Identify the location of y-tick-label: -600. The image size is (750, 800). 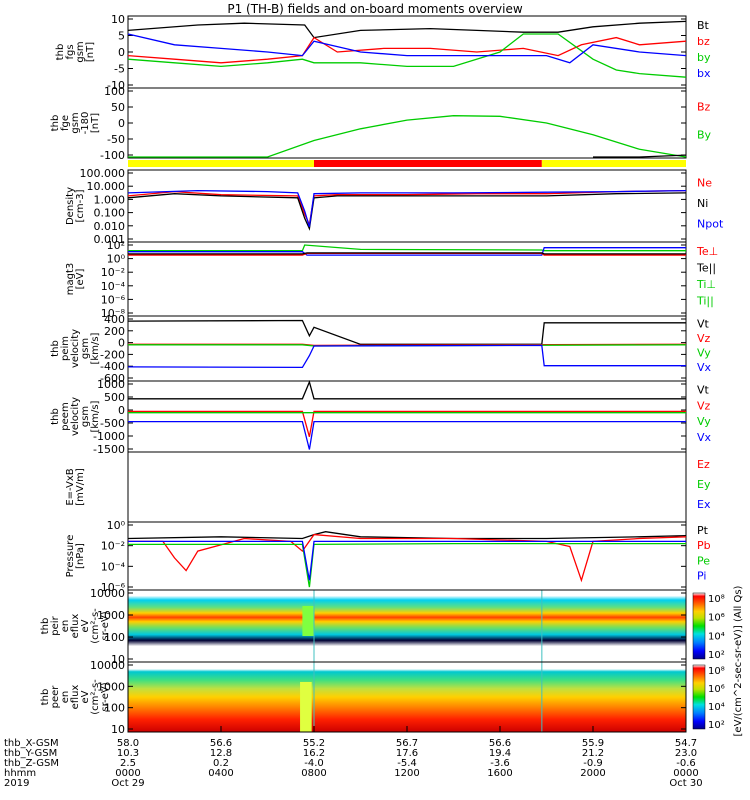
(112, 378).